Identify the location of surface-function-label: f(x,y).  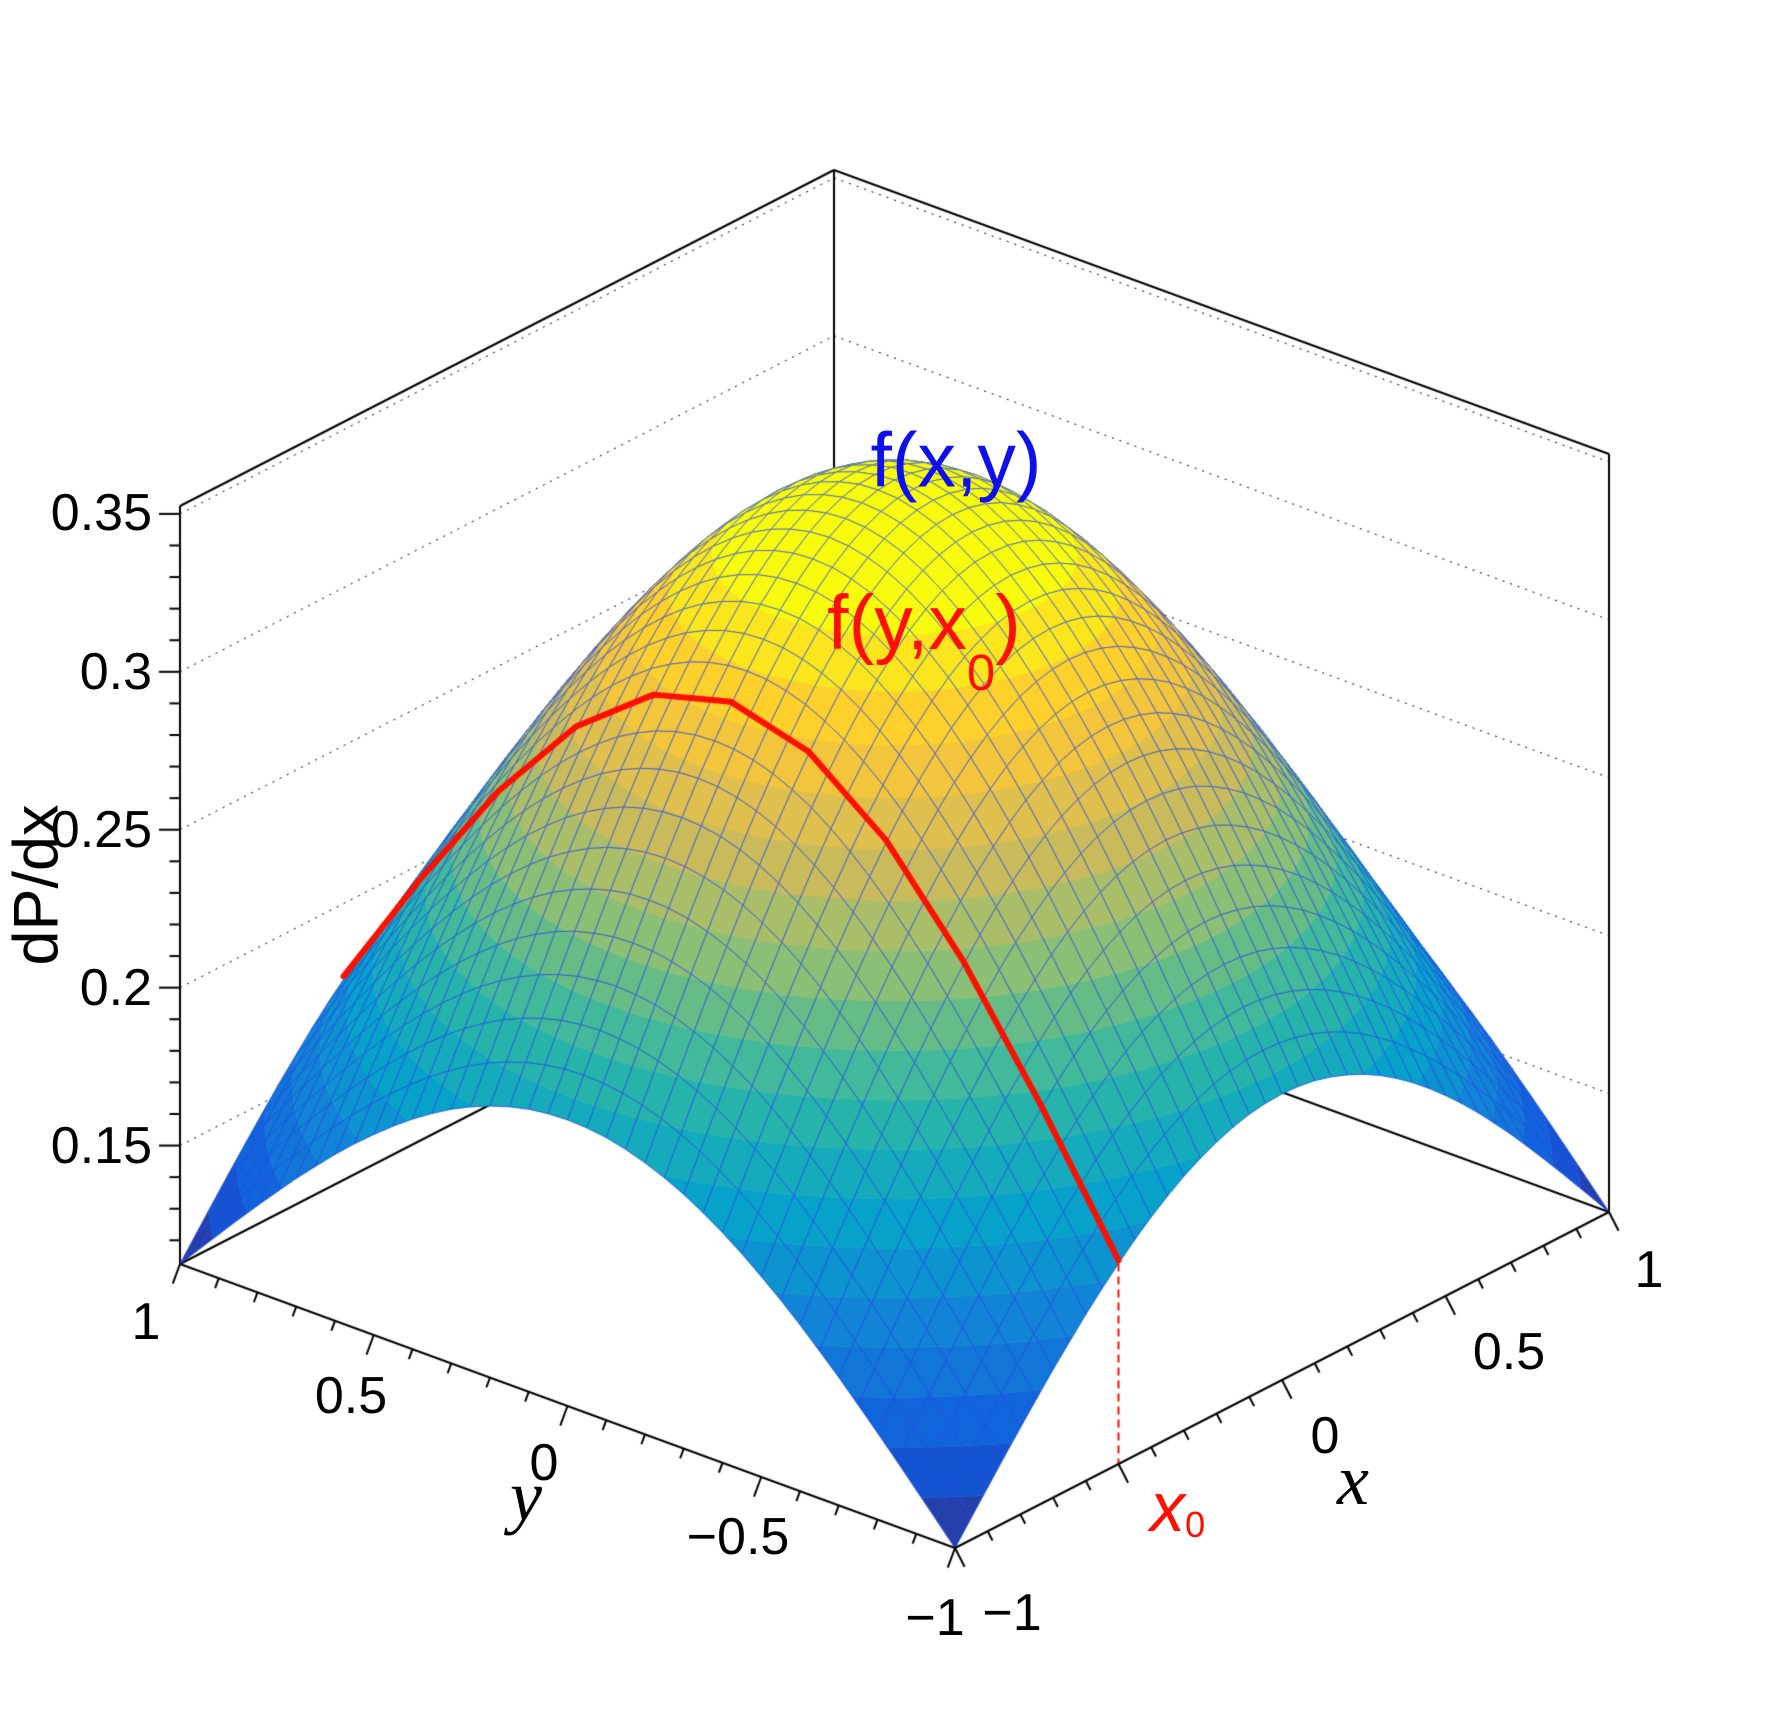
(955, 461).